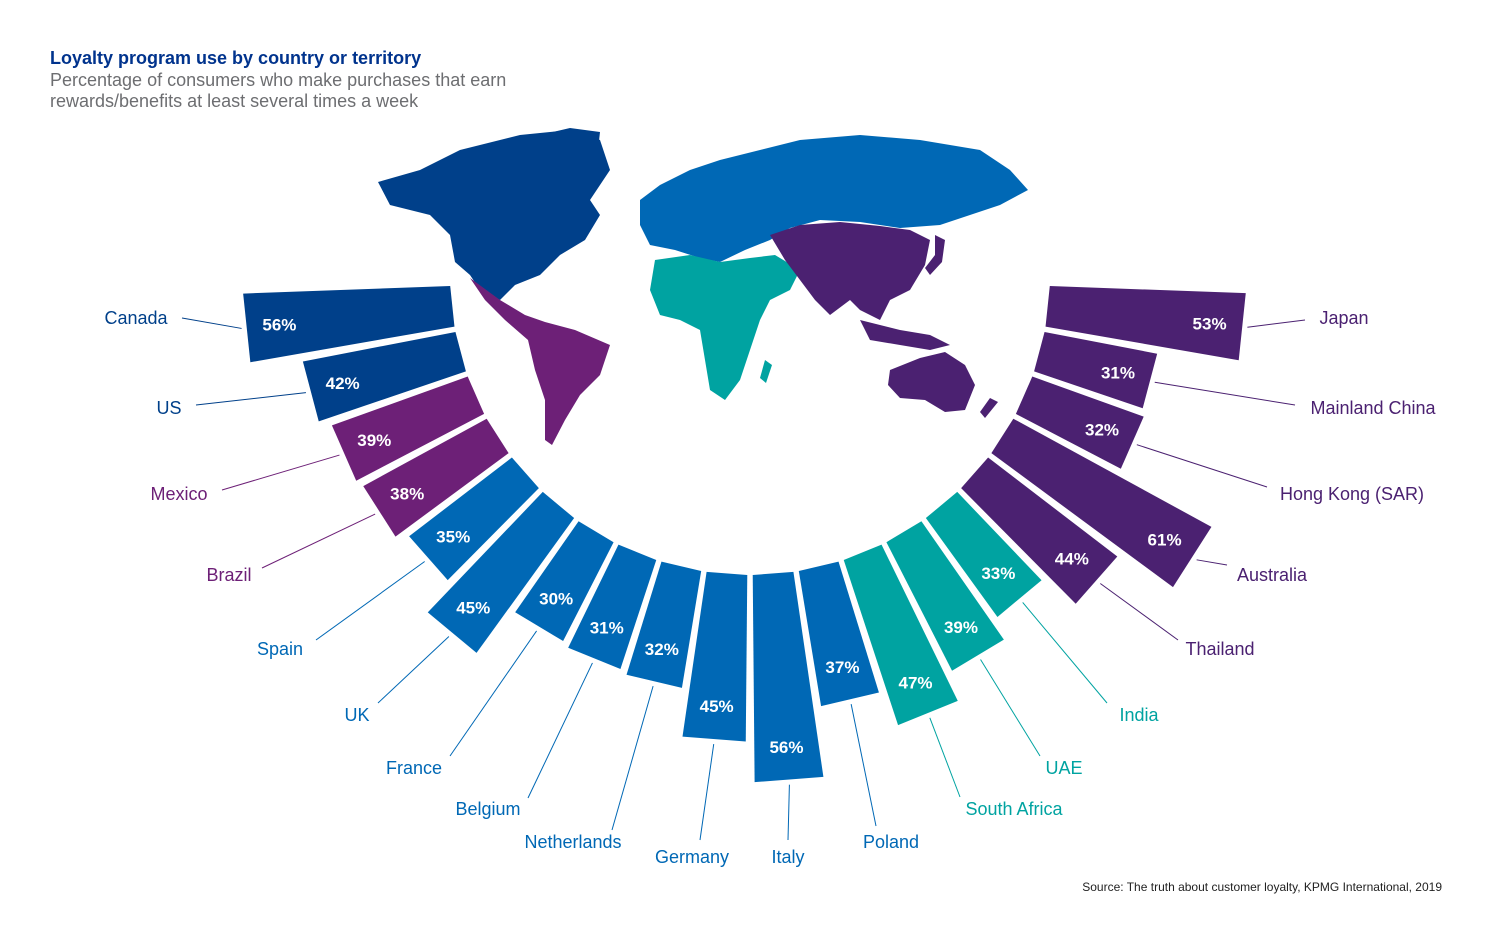 This screenshot has height=946, width=1500. What do you see at coordinates (1139, 715) in the screenshot?
I see `category-label: India` at bounding box center [1139, 715].